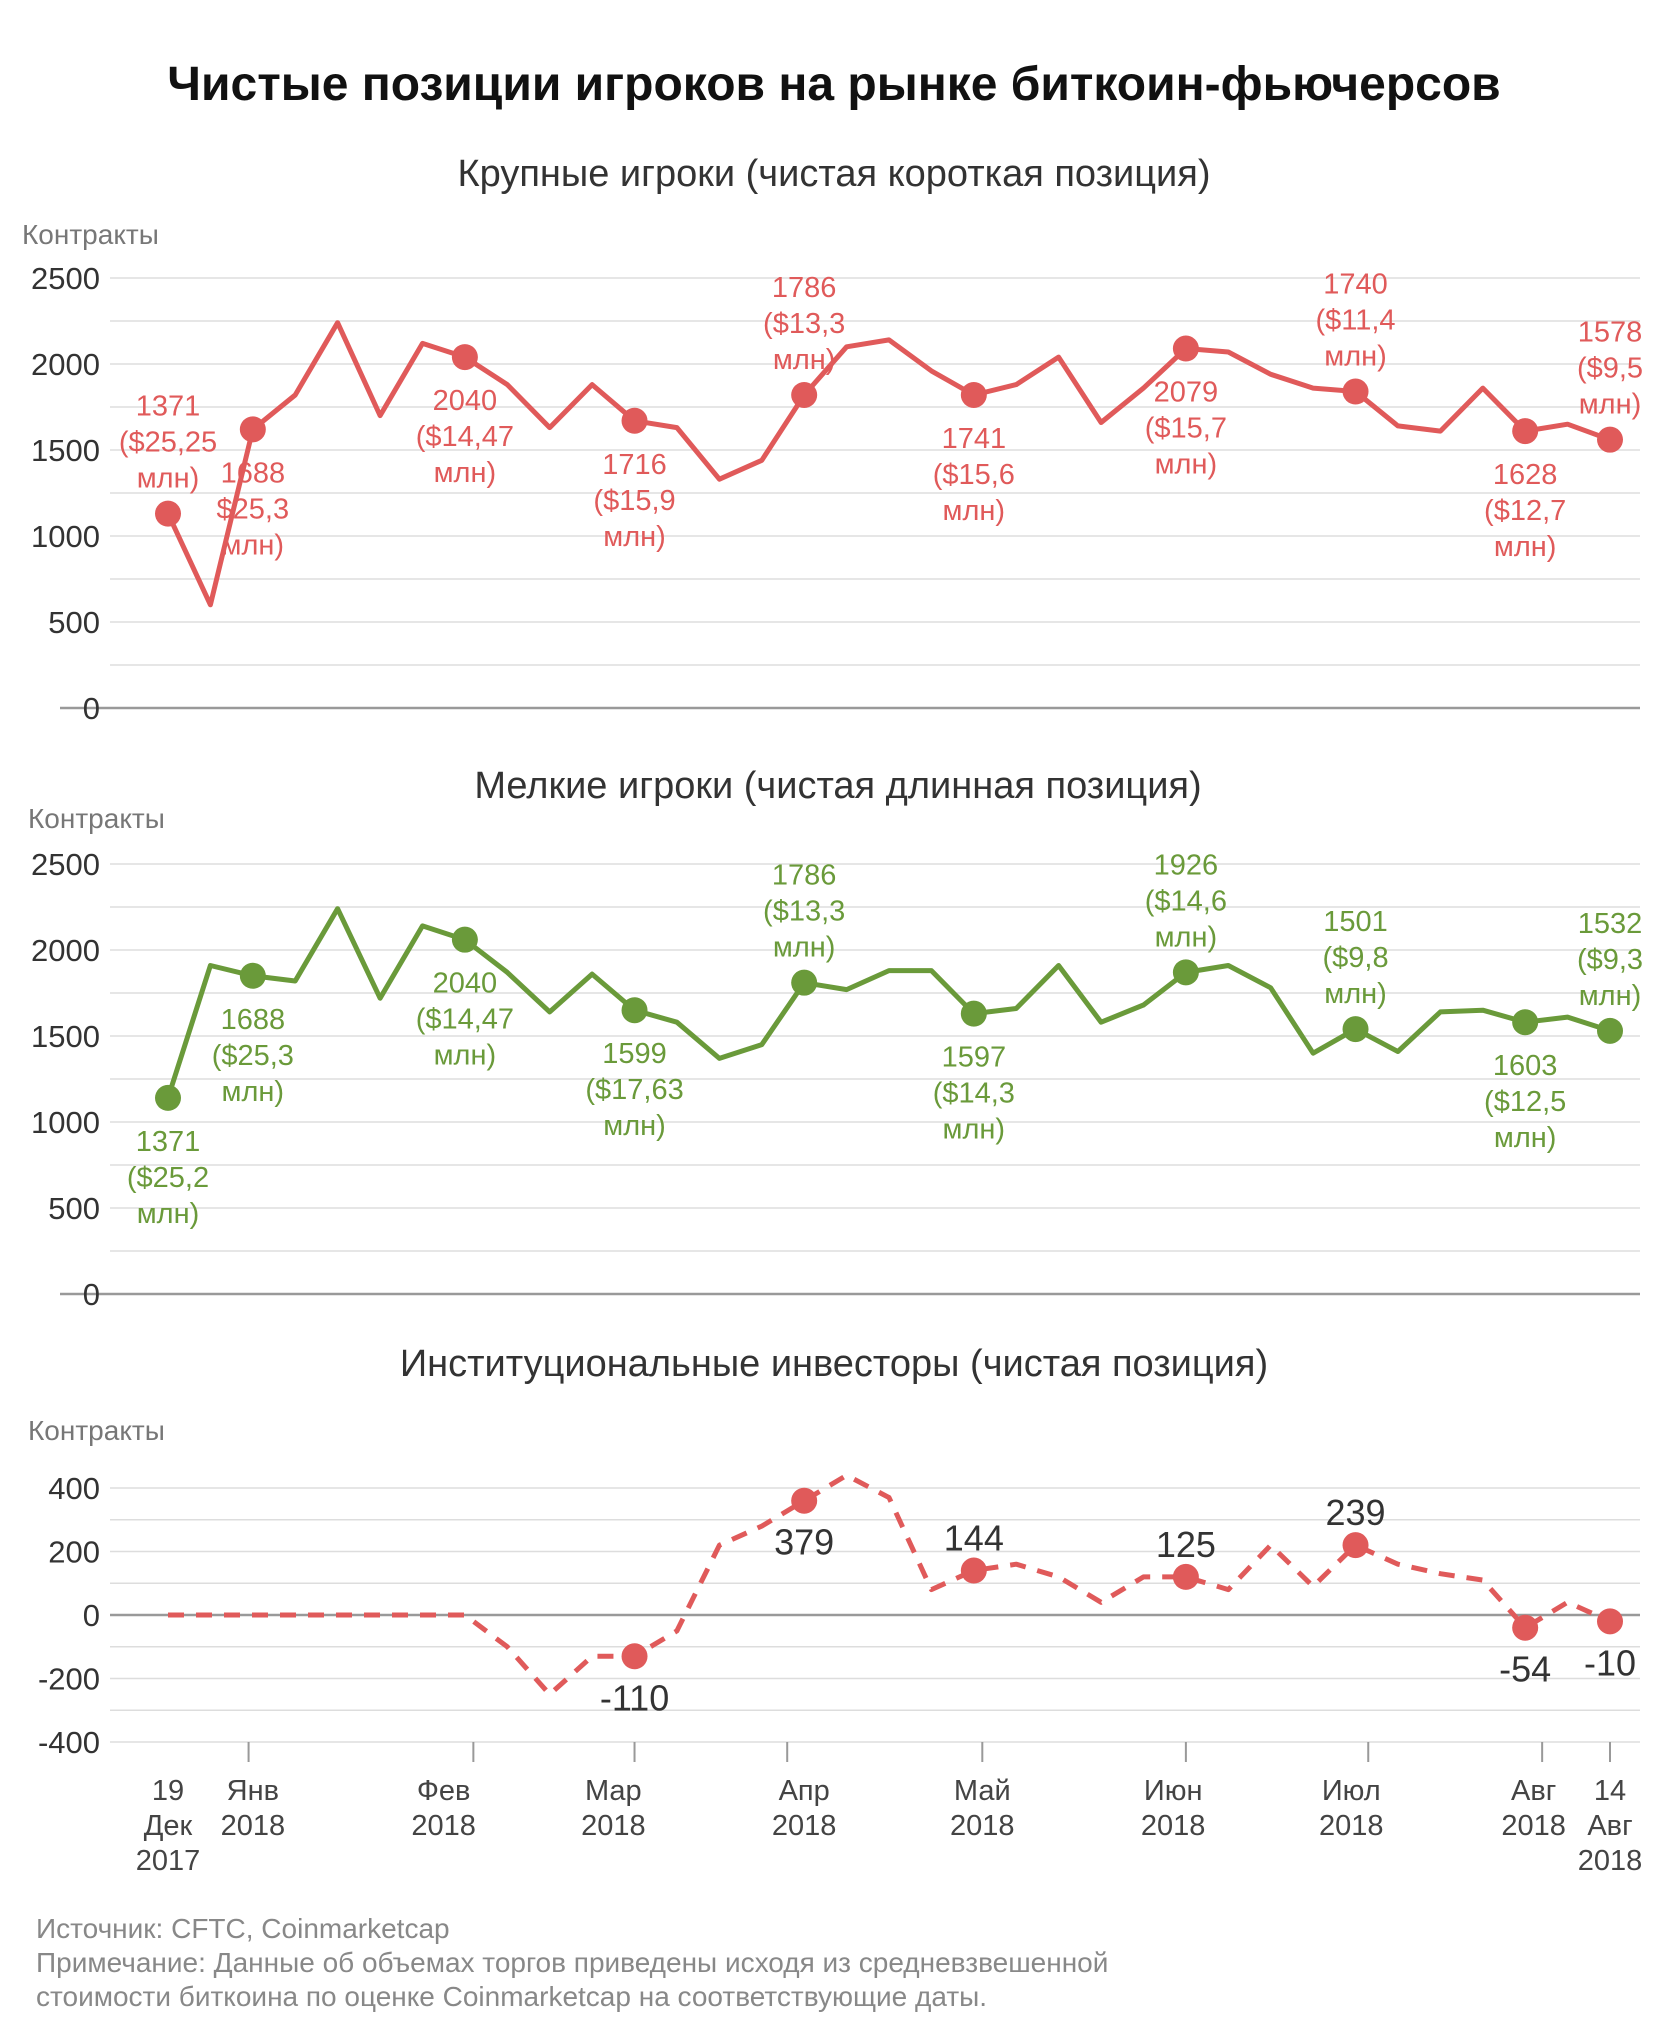 The height and width of the screenshot is (2031, 1668). I want to click on data-label: 379, so click(804, 1542).